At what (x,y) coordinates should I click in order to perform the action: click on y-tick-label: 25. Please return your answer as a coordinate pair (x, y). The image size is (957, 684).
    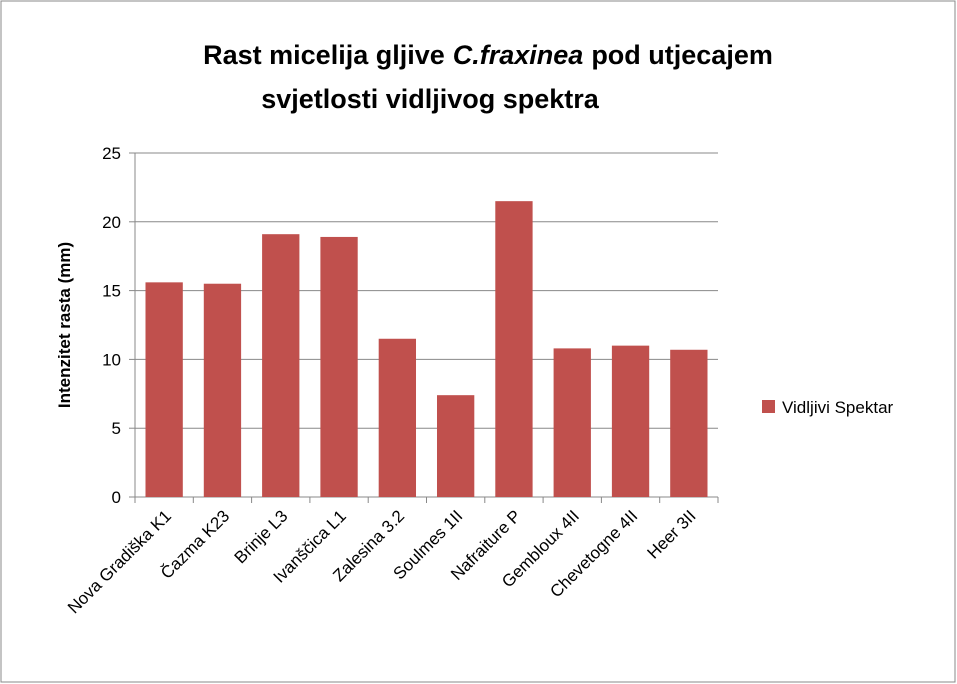
    Looking at the image, I should click on (111, 153).